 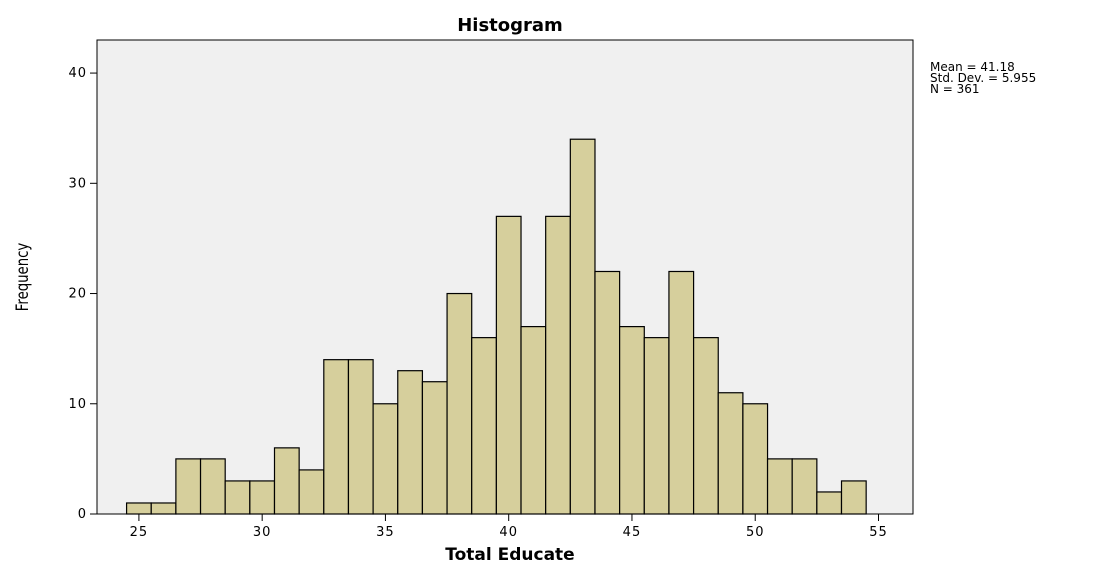 I want to click on chart-title: Histogram, so click(x=510, y=25).